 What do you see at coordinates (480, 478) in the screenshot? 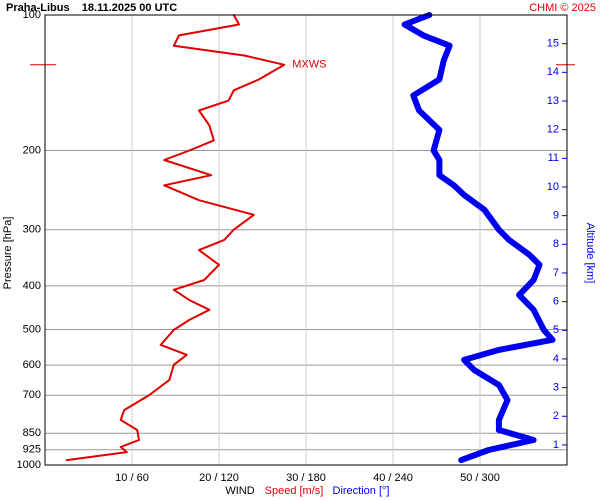
I see `x-tick-label: 50 / 300` at bounding box center [480, 478].